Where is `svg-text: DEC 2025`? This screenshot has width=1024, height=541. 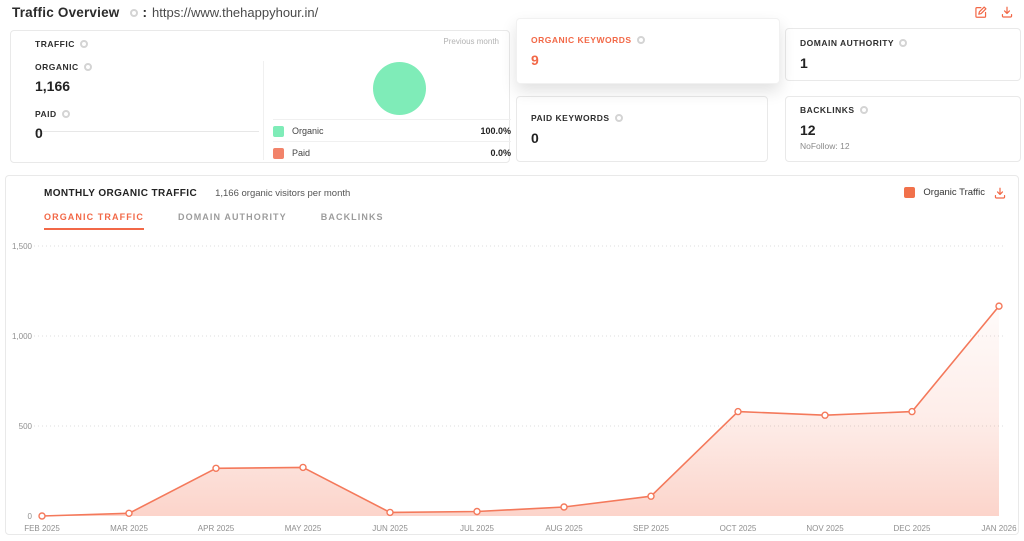 svg-text: DEC 2025 is located at coordinates (912, 528).